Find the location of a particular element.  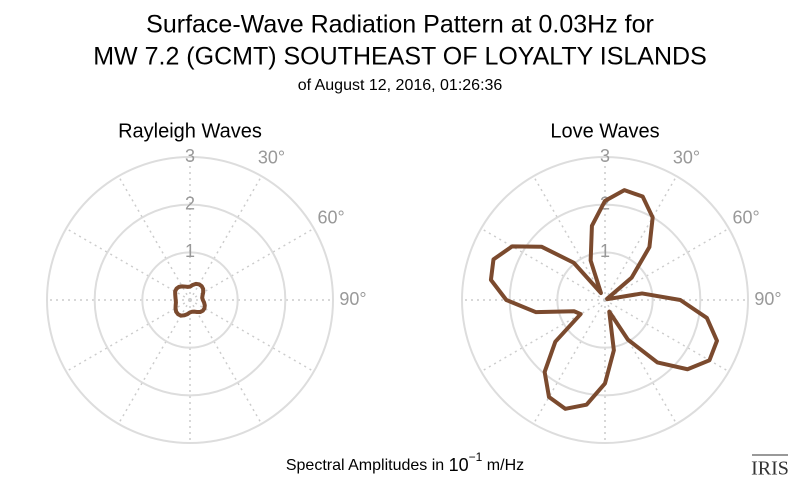

footer-unit: m/Hz is located at coordinates (505, 465).